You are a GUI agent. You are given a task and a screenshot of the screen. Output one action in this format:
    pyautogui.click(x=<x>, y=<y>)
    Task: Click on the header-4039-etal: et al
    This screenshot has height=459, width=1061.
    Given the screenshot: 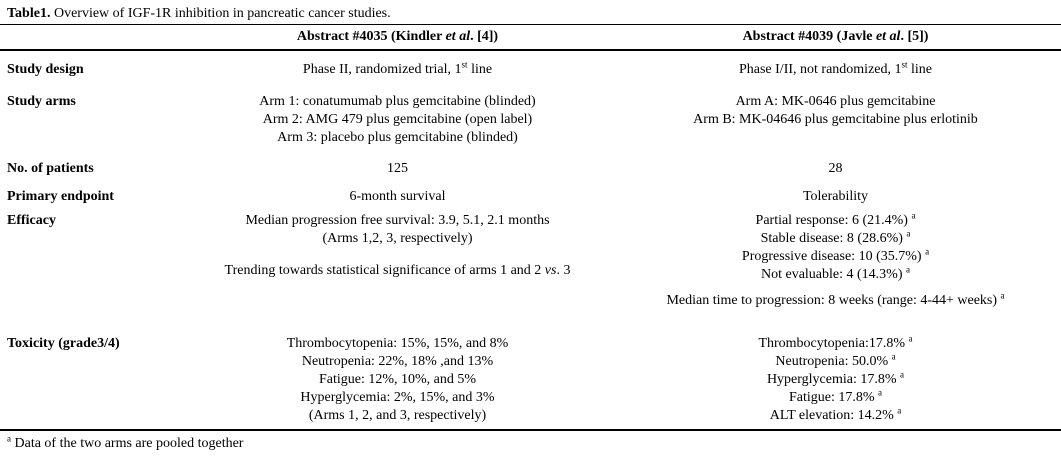 What is the action you would take?
    pyautogui.click(x=888, y=36)
    